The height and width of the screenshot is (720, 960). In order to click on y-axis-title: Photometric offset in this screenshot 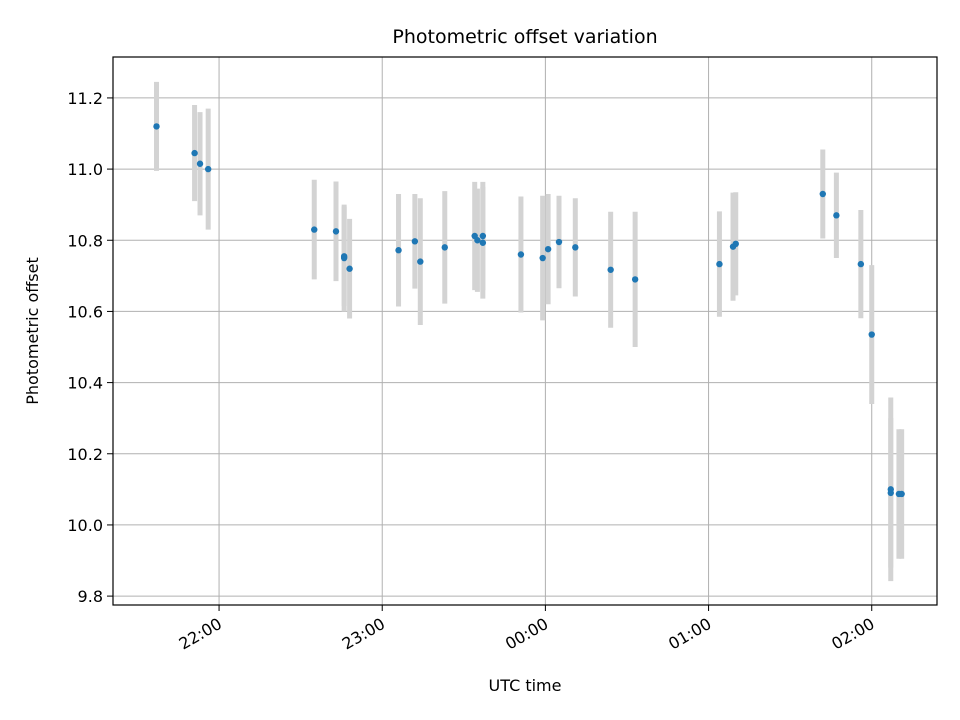, I will do `click(32, 331)`.